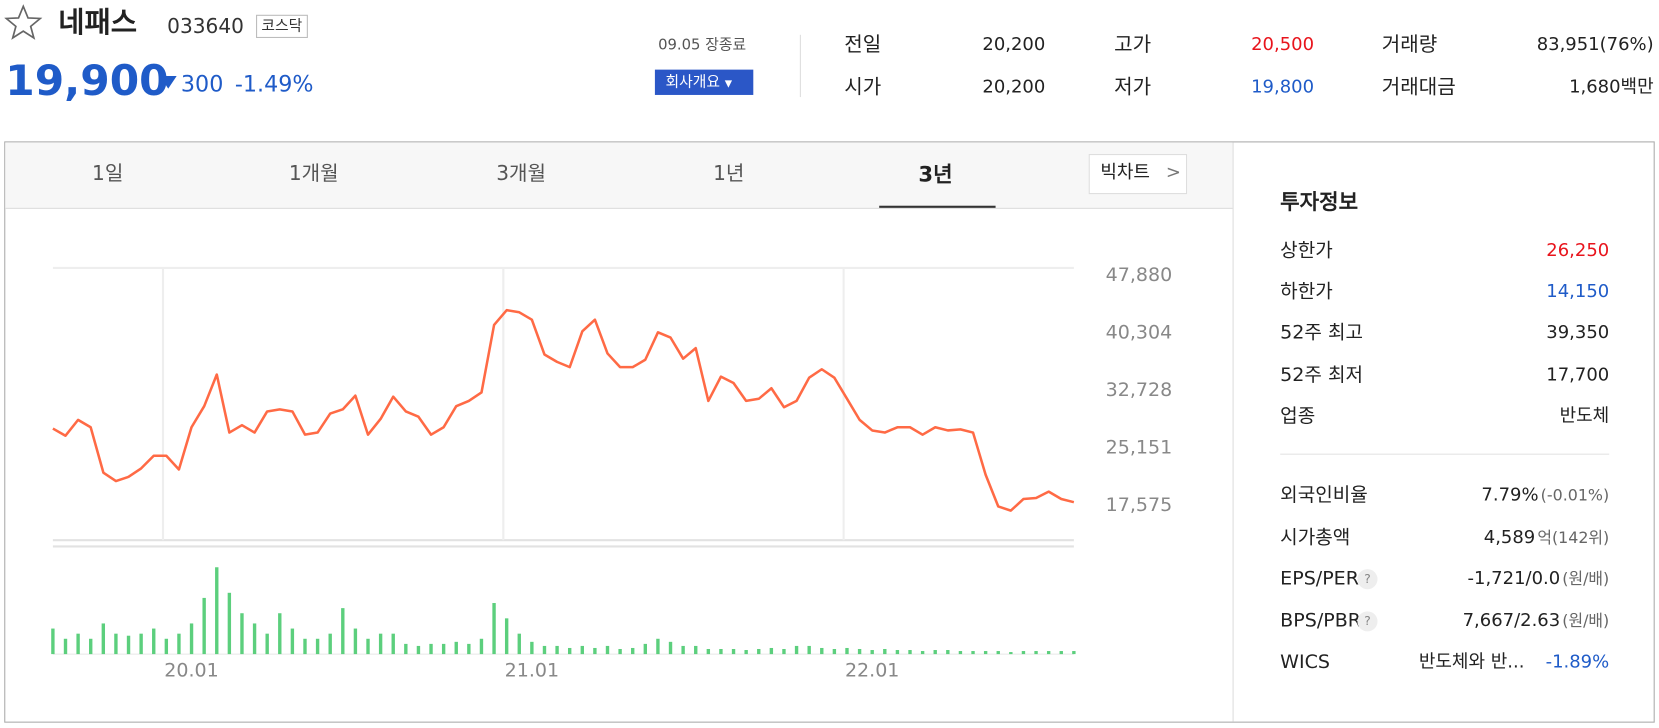  Describe the element at coordinates (693, 82) in the screenshot. I see `company-button-label: 회사개요` at that location.